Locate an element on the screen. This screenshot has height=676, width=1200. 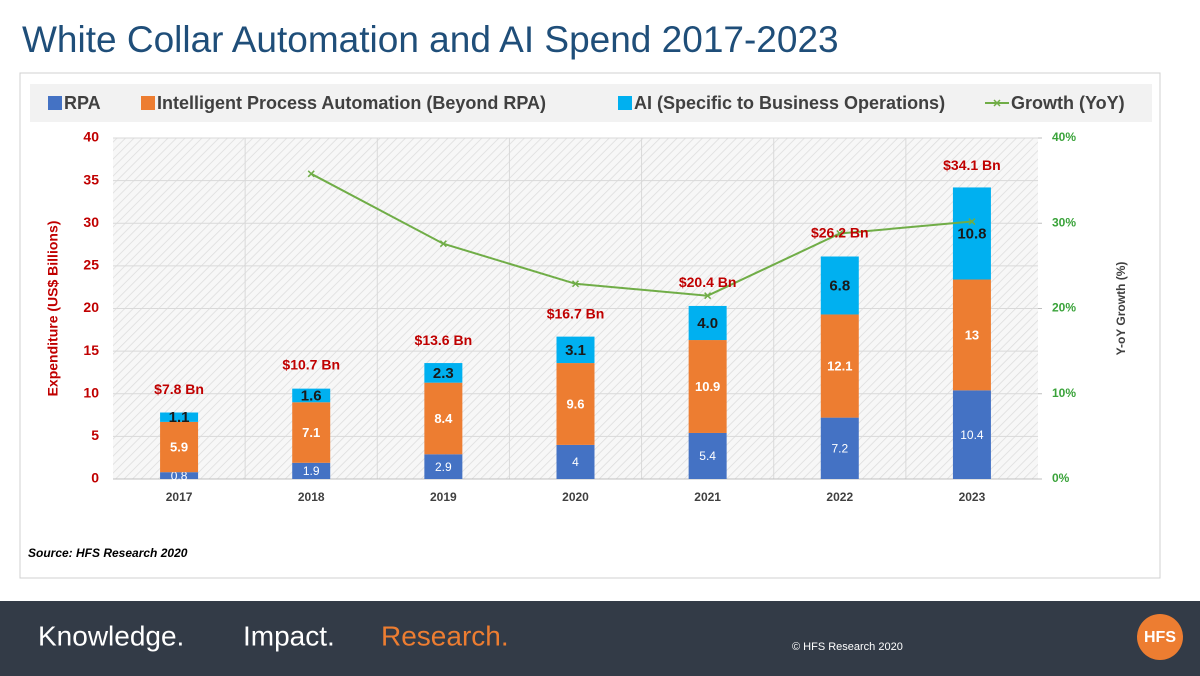
data-label: 7.2 is located at coordinates (839, 448).